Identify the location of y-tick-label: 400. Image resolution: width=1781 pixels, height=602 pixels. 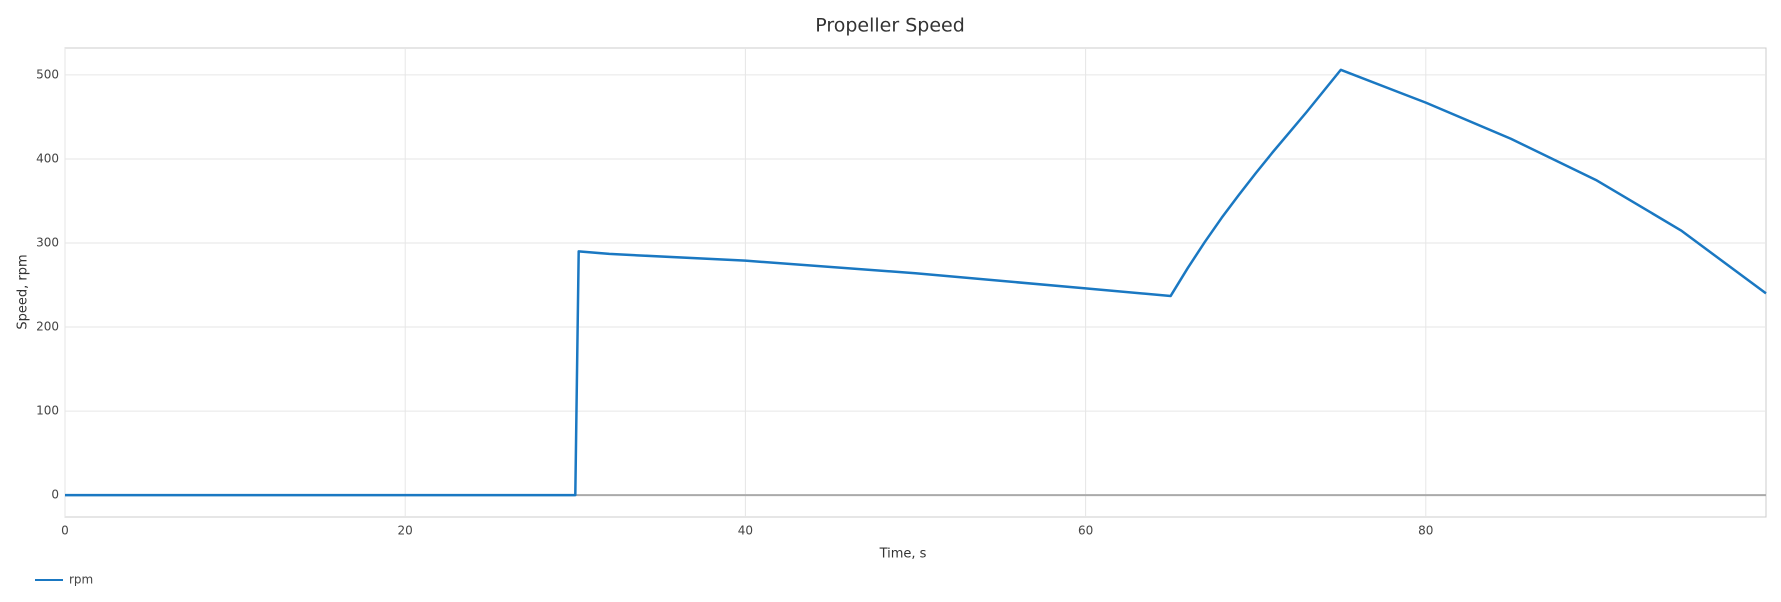
(47, 158).